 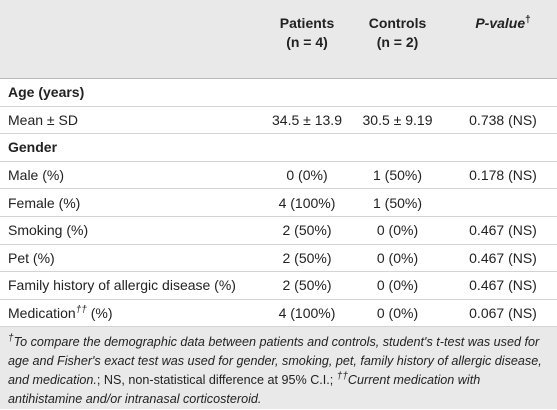 What do you see at coordinates (503, 39) in the screenshot?
I see `col-header: P-value†` at bounding box center [503, 39].